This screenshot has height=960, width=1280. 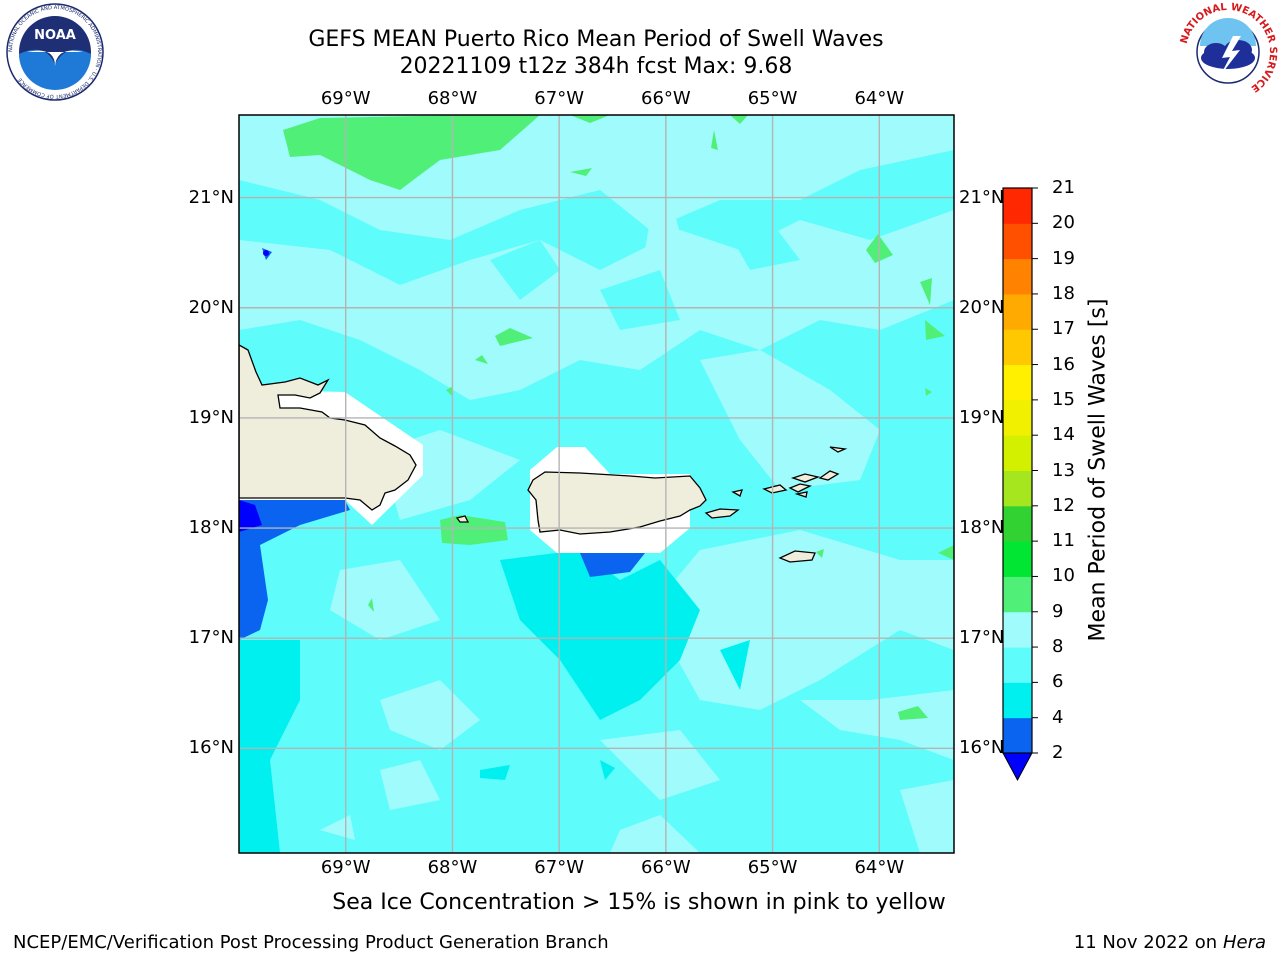 What do you see at coordinates (494, 701) in the screenshot?
I see `swell-4-6s-zones` at bounding box center [494, 701].